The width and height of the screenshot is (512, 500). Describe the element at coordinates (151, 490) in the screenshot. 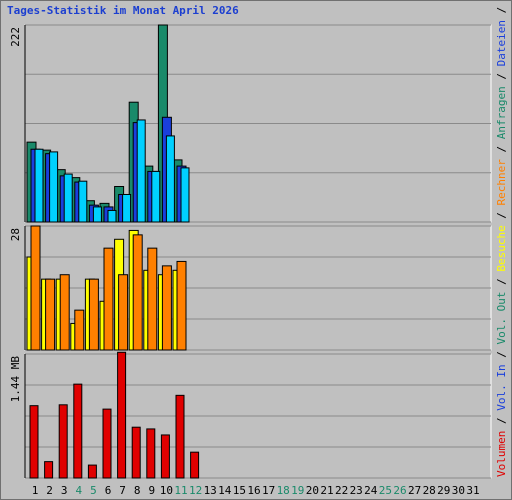

I see `x-tick-label-day-9: 9` at that location.